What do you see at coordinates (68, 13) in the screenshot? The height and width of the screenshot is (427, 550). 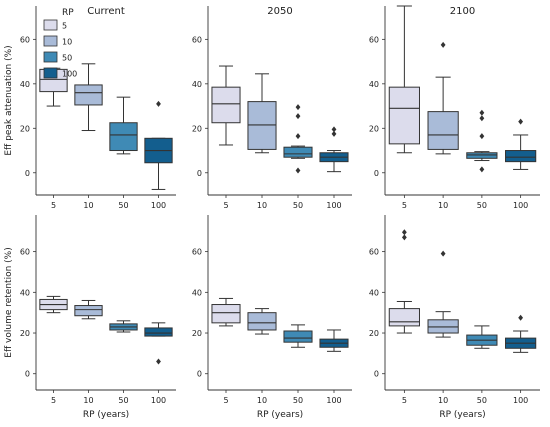 I see `legend-title: RP` at bounding box center [68, 13].